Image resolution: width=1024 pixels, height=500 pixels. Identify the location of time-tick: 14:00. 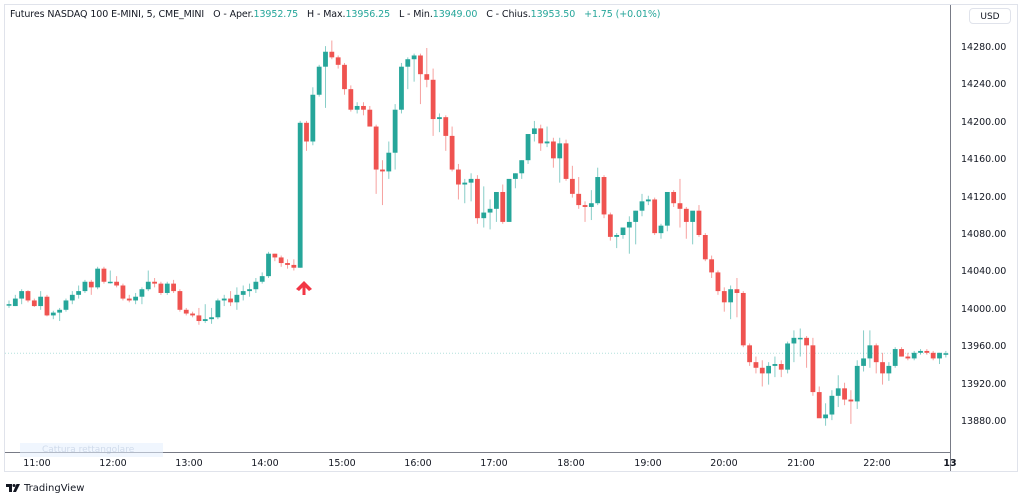
(265, 463).